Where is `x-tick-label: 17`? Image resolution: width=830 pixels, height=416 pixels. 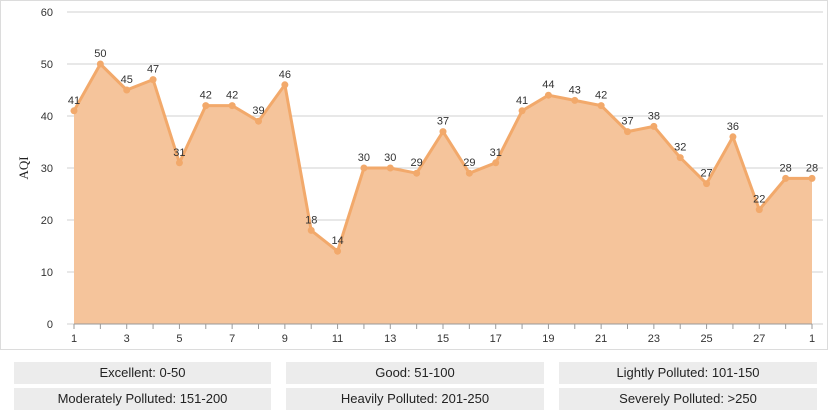
x-tick-label: 17 is located at coordinates (496, 339).